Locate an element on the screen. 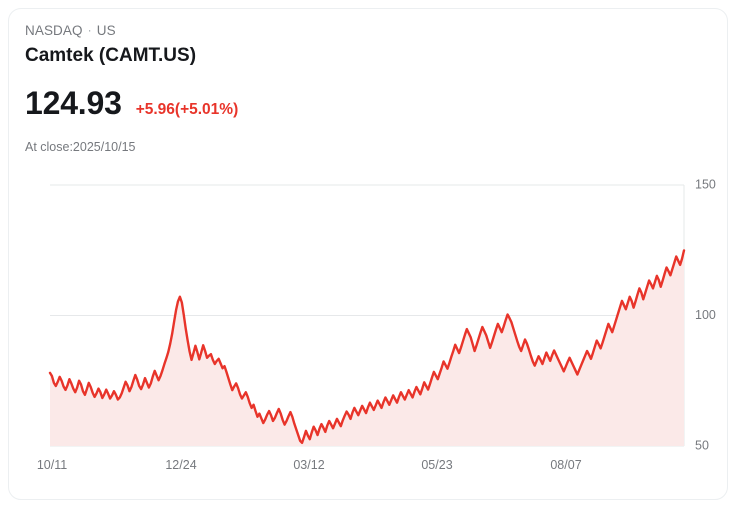 The height and width of the screenshot is (508, 736). x-tick-label: 08/07 is located at coordinates (565, 465).